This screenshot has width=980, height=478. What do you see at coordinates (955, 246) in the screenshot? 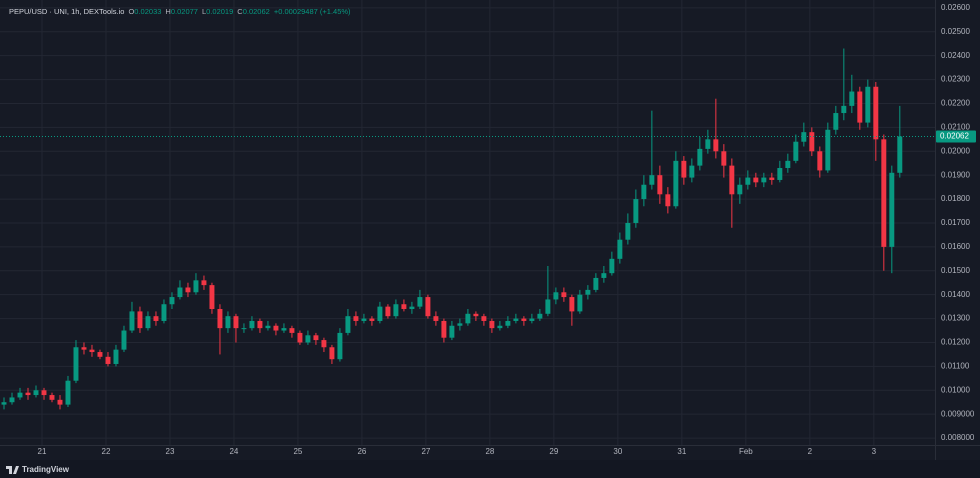
I see `y-tick-label: 0.01600` at bounding box center [955, 246].